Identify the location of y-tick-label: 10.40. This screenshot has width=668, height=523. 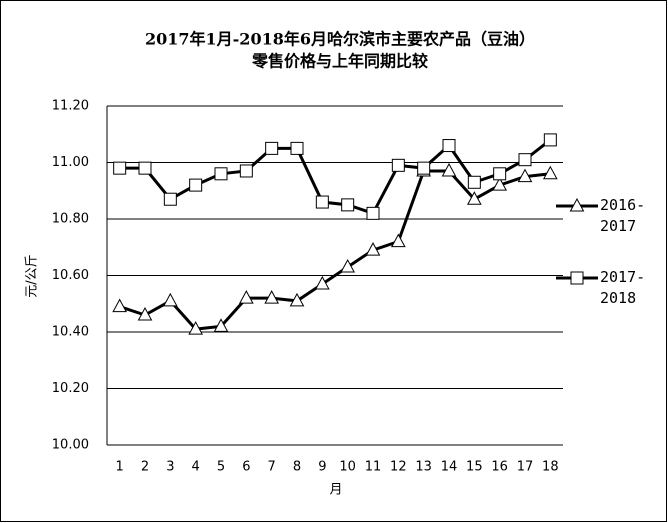
(70, 332).